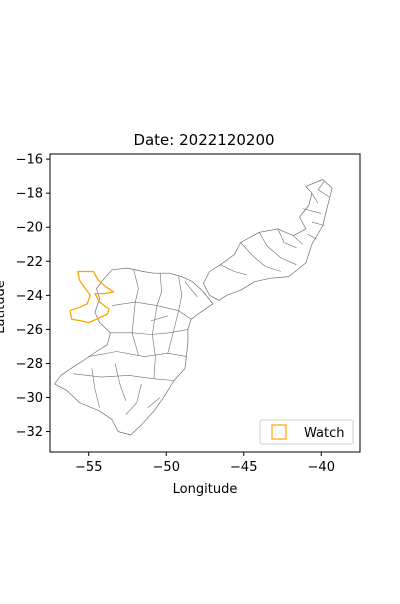 The width and height of the screenshot is (400, 604). Describe the element at coordinates (29, 262) in the screenshot. I see `y-tick-label: −22` at that location.